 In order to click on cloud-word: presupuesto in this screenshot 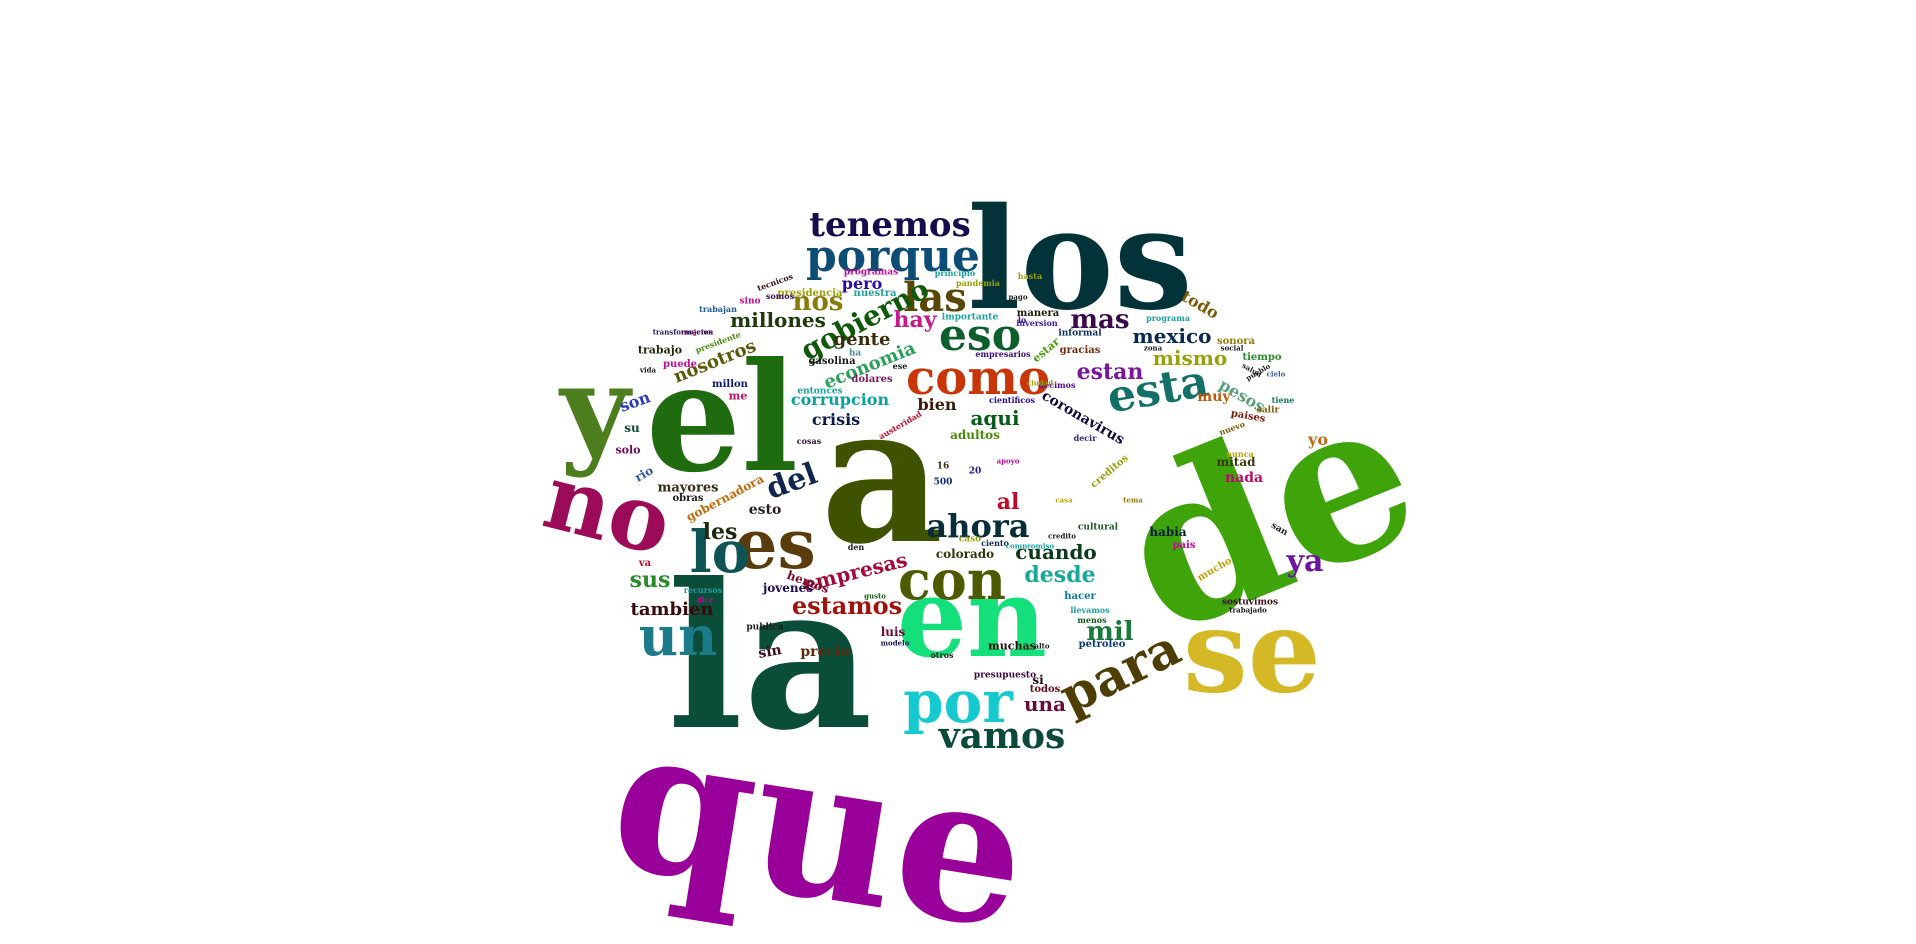, I will do `click(1005, 675)`.